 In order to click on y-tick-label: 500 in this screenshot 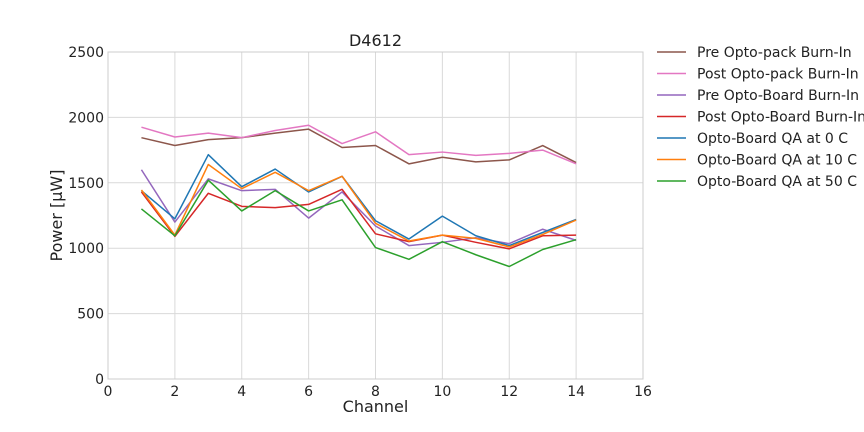, I will do `click(90, 315)`.